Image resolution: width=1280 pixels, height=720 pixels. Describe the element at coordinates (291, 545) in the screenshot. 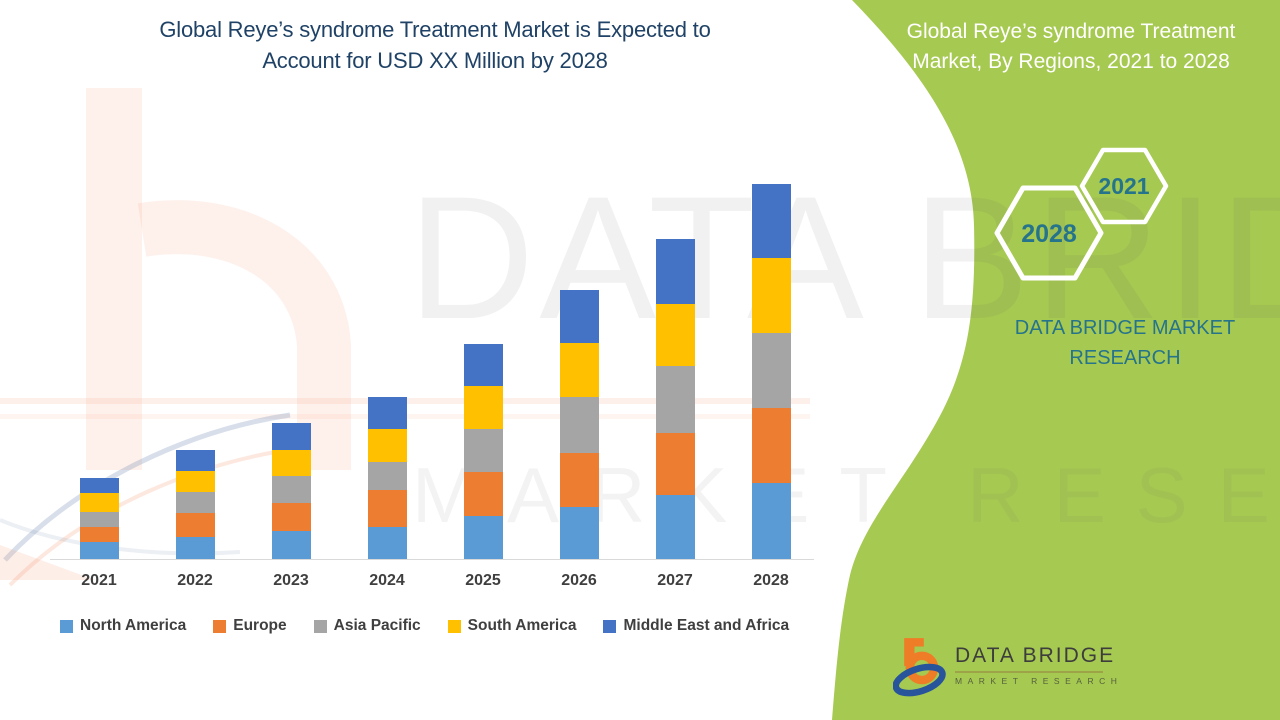

I see `segment-north-america-2023` at that location.